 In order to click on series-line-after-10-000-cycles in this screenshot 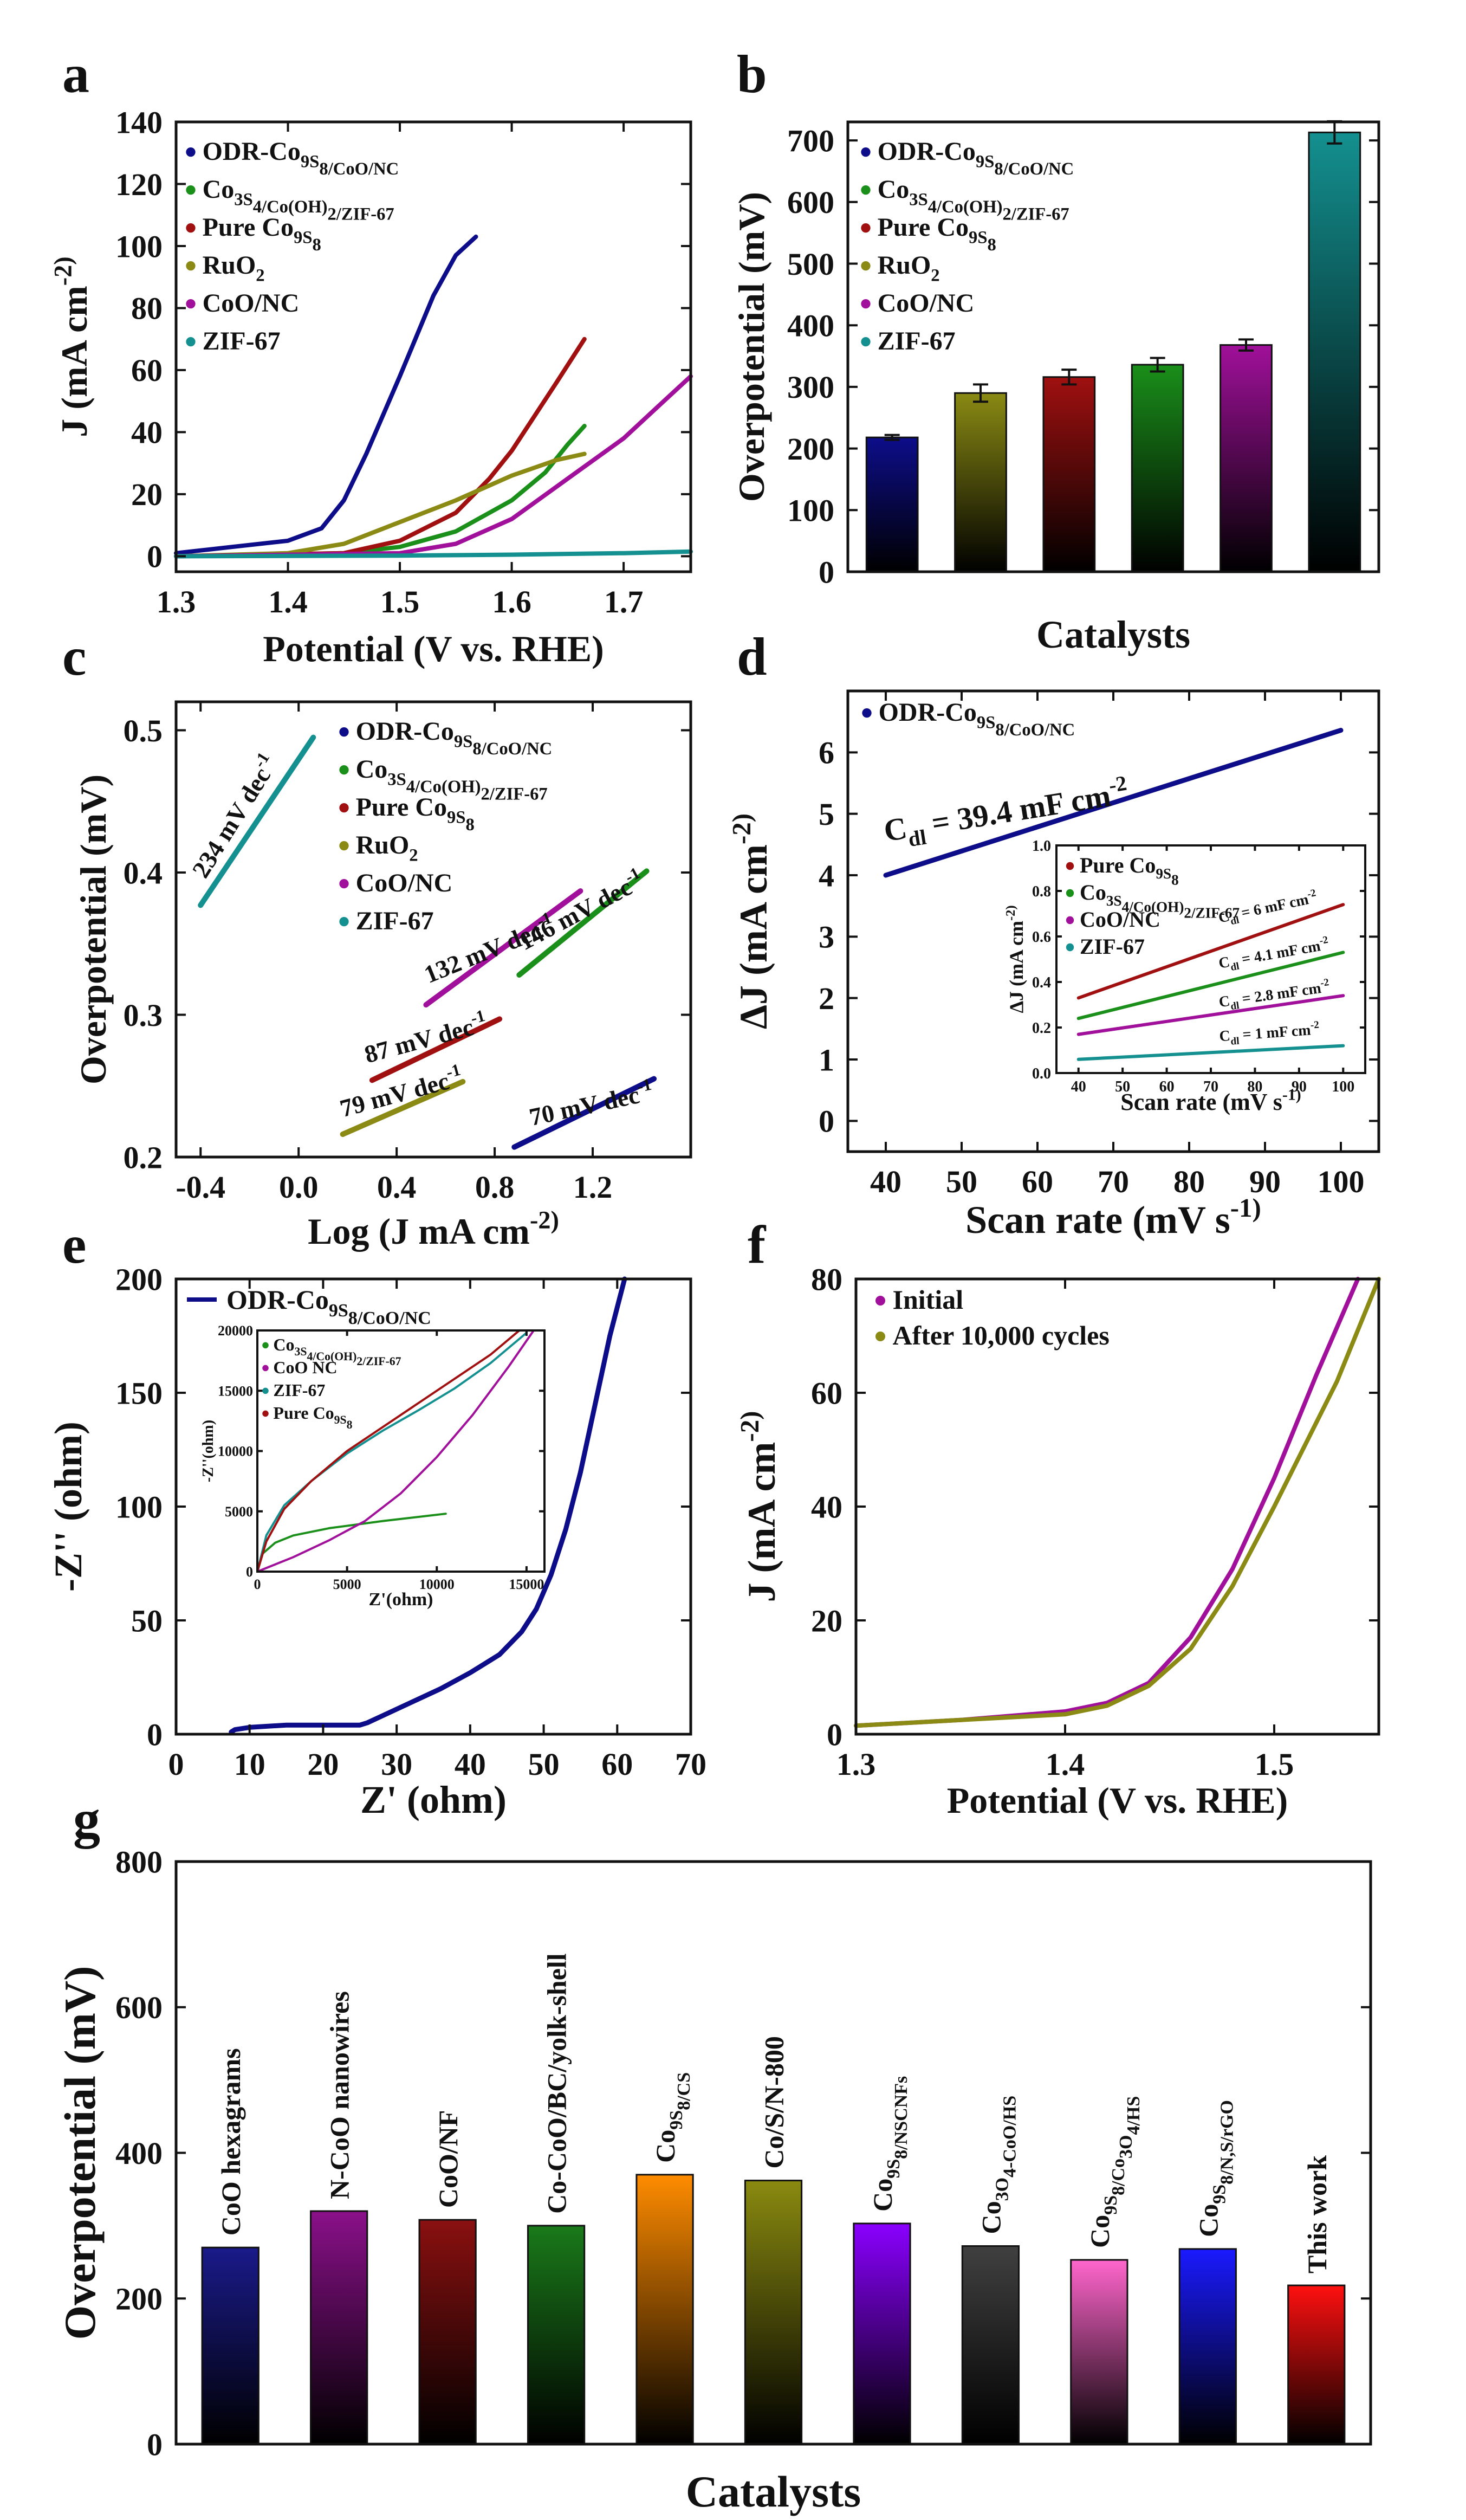, I will do `click(1117, 1503)`.